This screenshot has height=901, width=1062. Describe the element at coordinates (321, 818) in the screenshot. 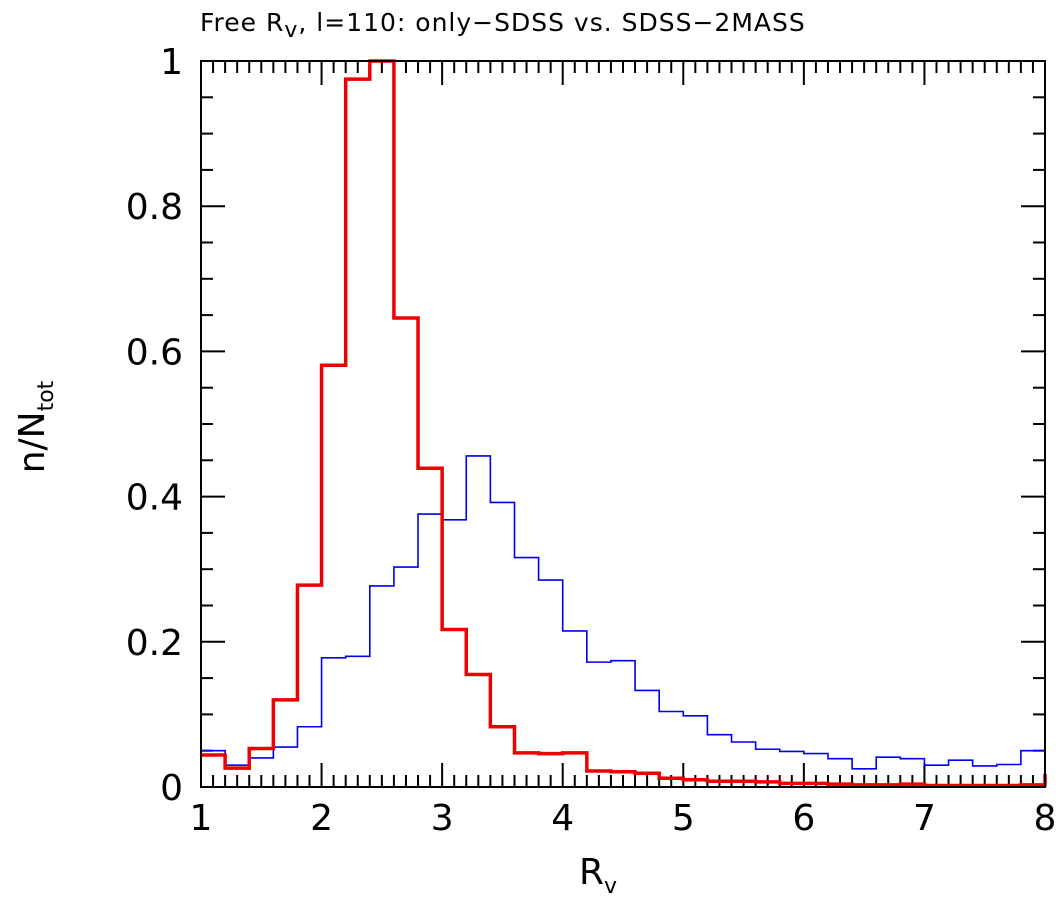

I see `x-tick-label: 2` at that location.